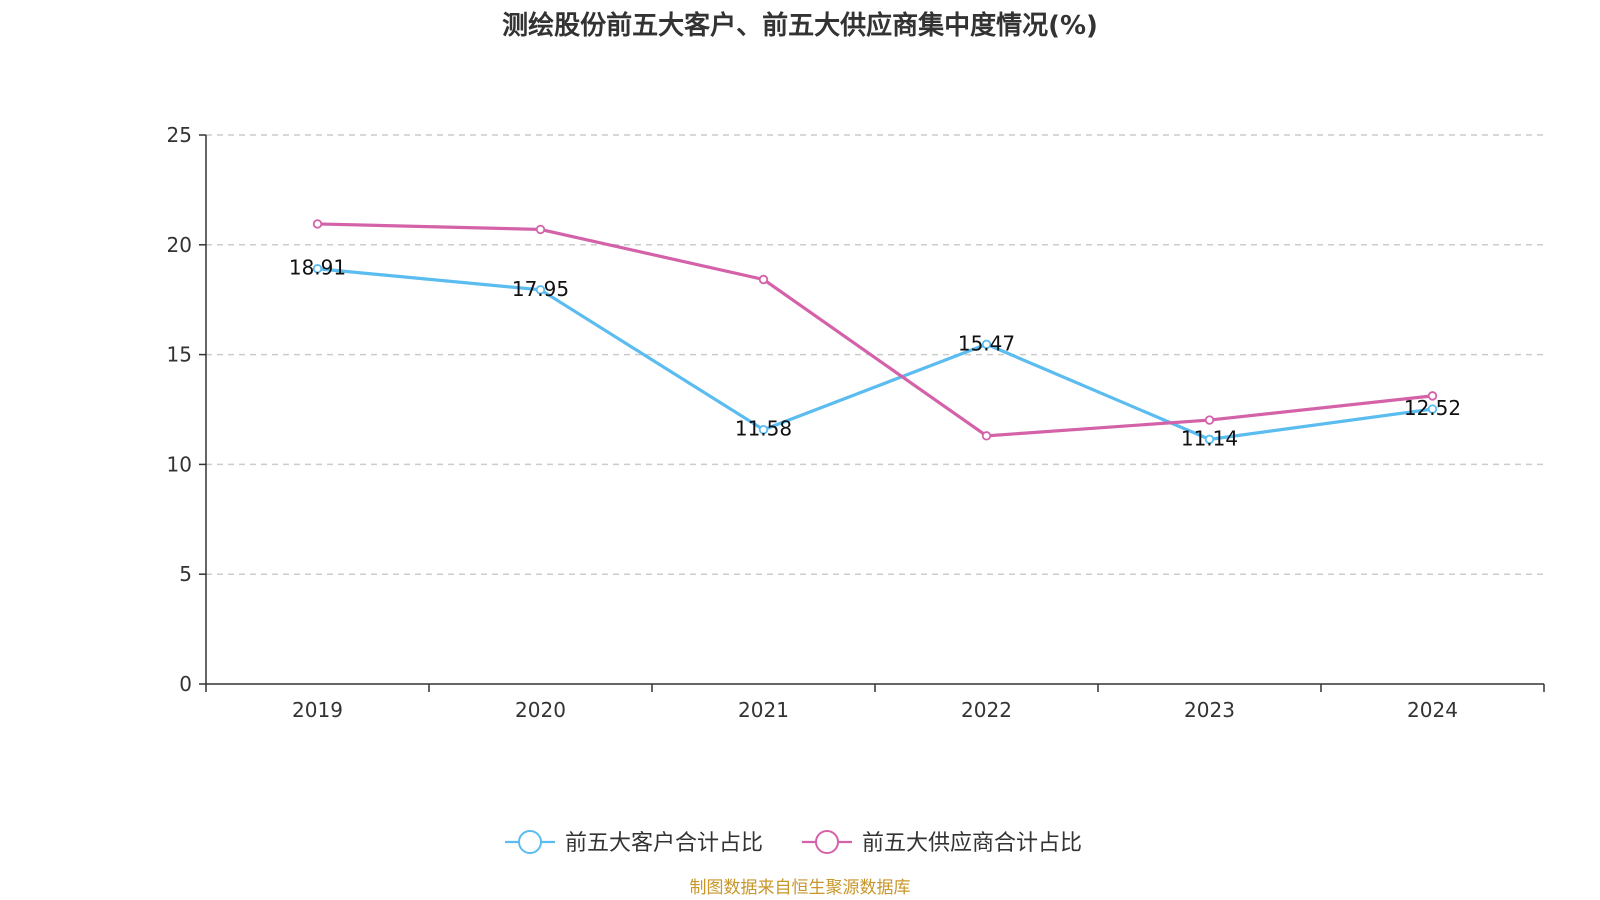 The width and height of the screenshot is (1600, 900). Describe the element at coordinates (317, 224) in the screenshot. I see `series-1-point-2019` at that location.